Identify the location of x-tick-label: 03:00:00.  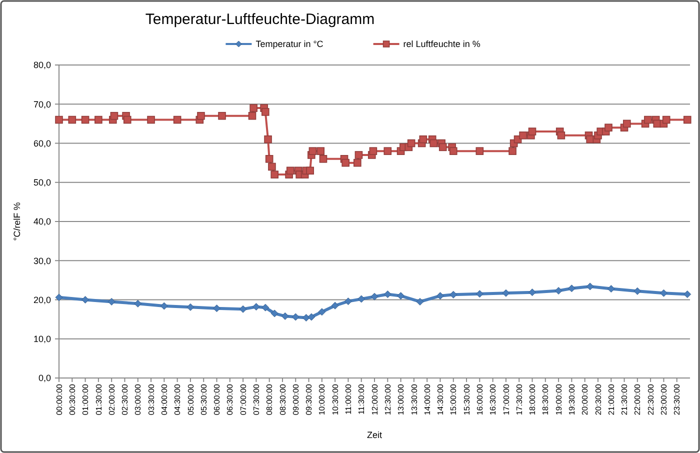
(138, 399).